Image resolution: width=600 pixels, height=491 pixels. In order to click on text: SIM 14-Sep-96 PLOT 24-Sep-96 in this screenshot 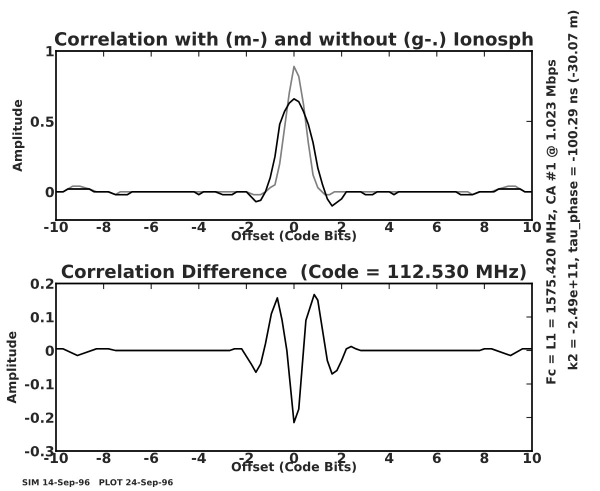, I will do `click(97, 483)`.